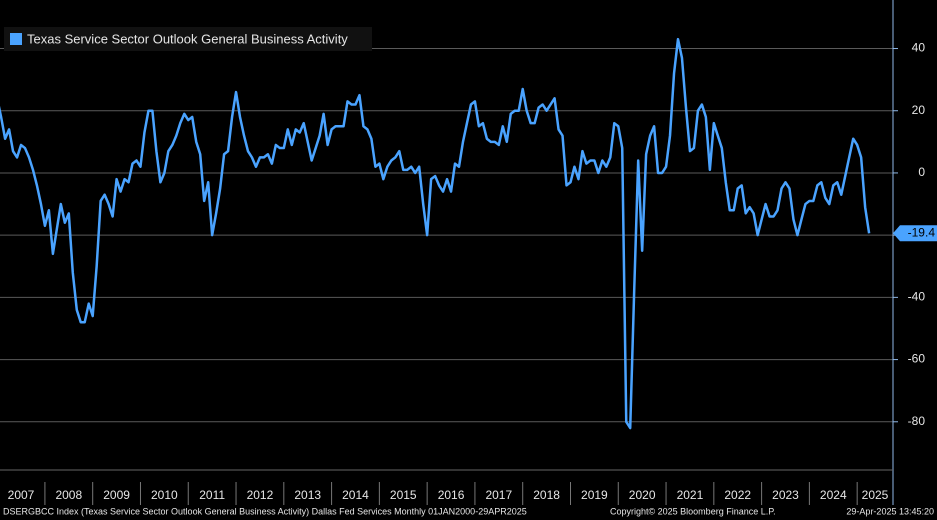 This screenshot has height=520, width=937. What do you see at coordinates (594, 495) in the screenshot?
I see `x-tick-label: 2019` at bounding box center [594, 495].